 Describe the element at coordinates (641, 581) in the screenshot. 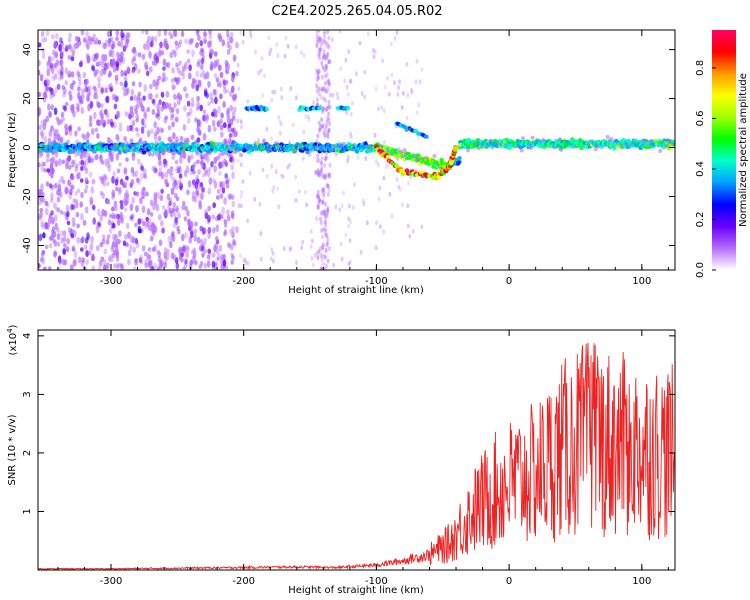

I see `snr-x-tick-label: 100` at that location.